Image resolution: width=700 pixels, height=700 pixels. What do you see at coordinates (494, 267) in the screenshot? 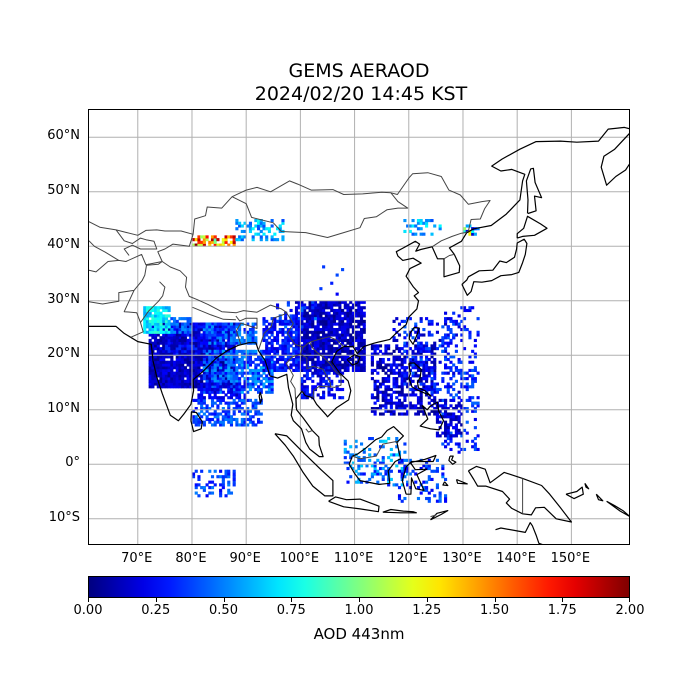
I see `coastline` at bounding box center [494, 267].